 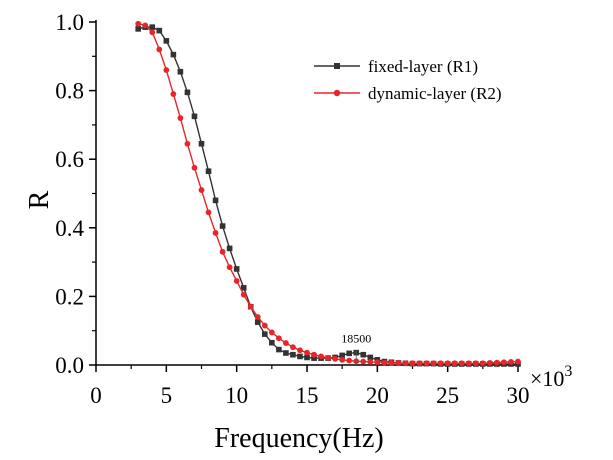 I want to click on x-axis-multiplier-exponent: 3, so click(x=568, y=371).